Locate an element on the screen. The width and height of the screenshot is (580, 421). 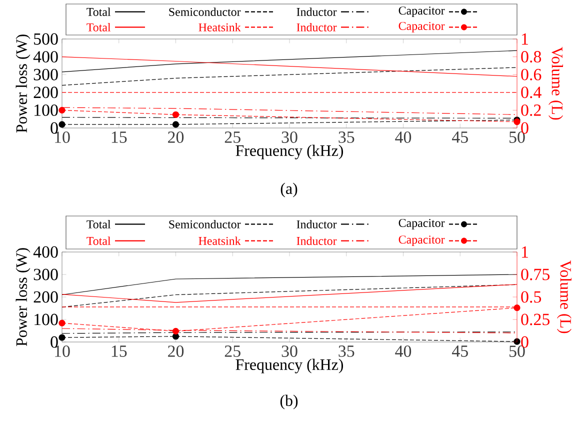
text: (b) is located at coordinates (289, 402).